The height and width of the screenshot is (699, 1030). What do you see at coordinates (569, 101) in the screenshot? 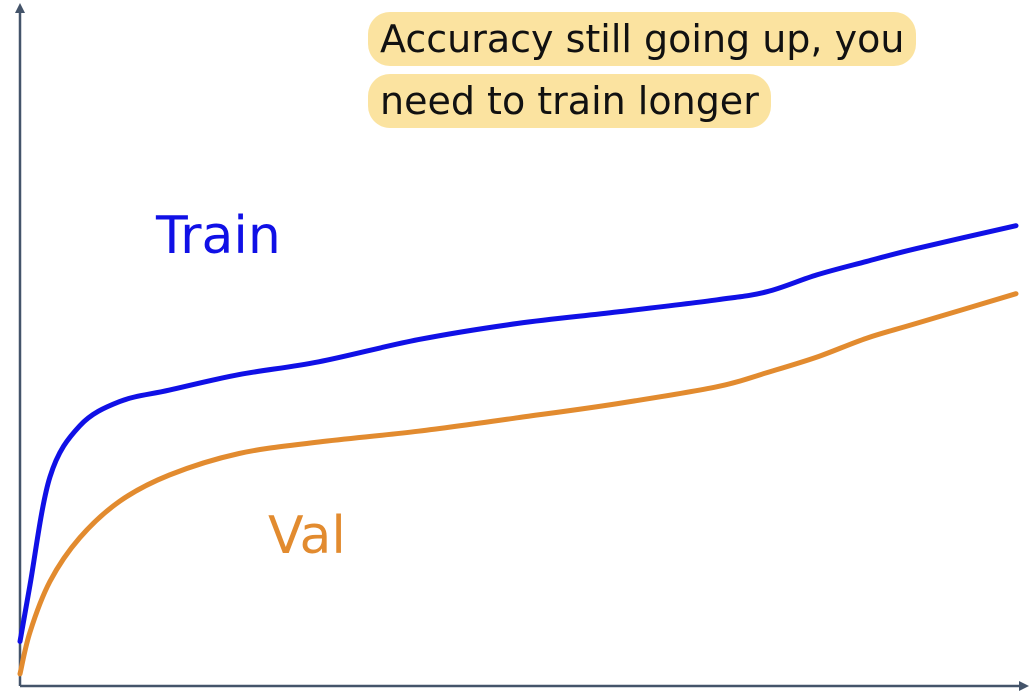
I see `annotation-line-2: need to train longer` at bounding box center [569, 101].